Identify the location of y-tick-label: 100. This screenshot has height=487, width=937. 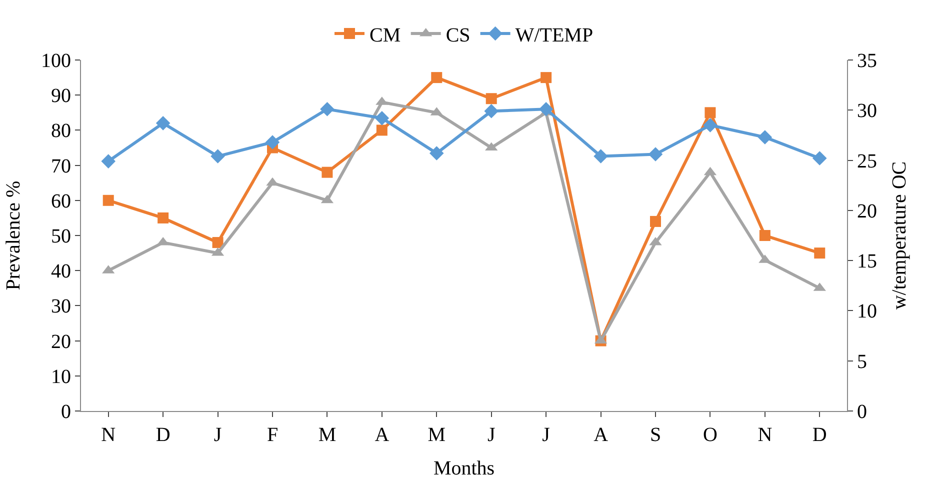
(56, 61).